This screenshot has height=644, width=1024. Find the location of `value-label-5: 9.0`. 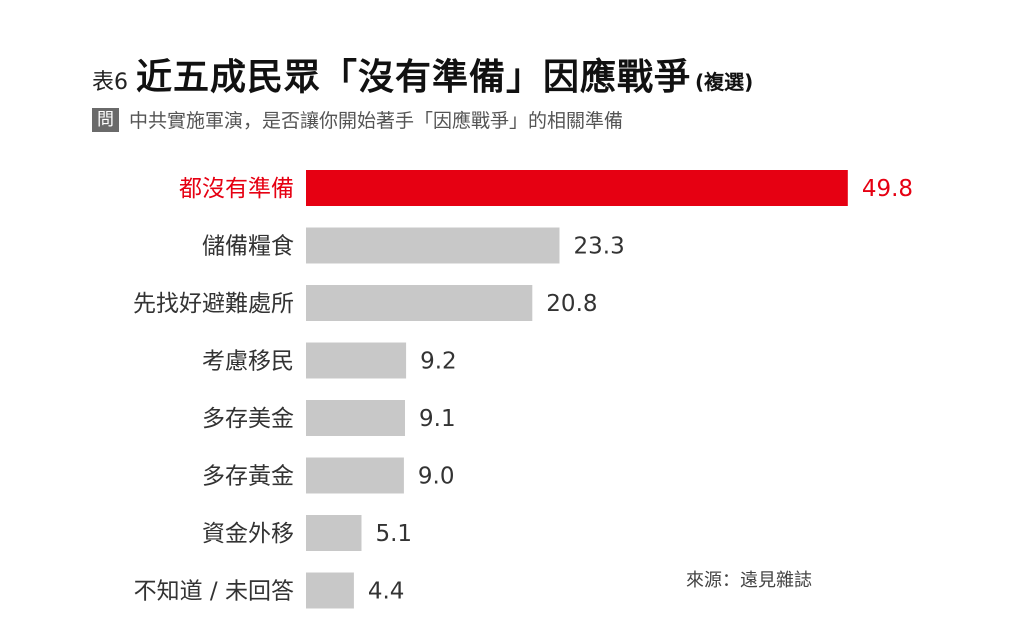

value-label-5: 9.0 is located at coordinates (436, 477).